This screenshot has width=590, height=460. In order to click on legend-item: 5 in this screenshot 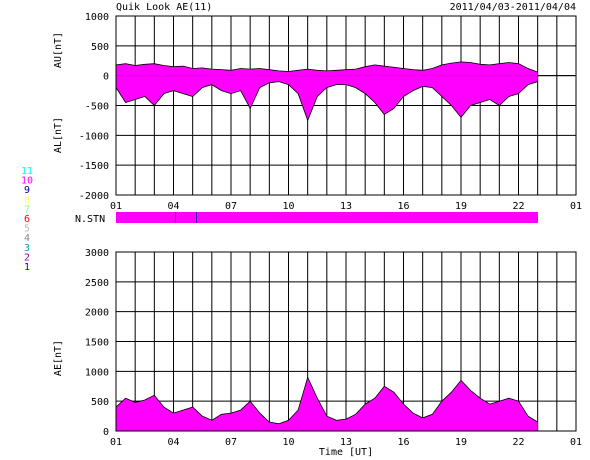, I will do `click(27, 229)`.